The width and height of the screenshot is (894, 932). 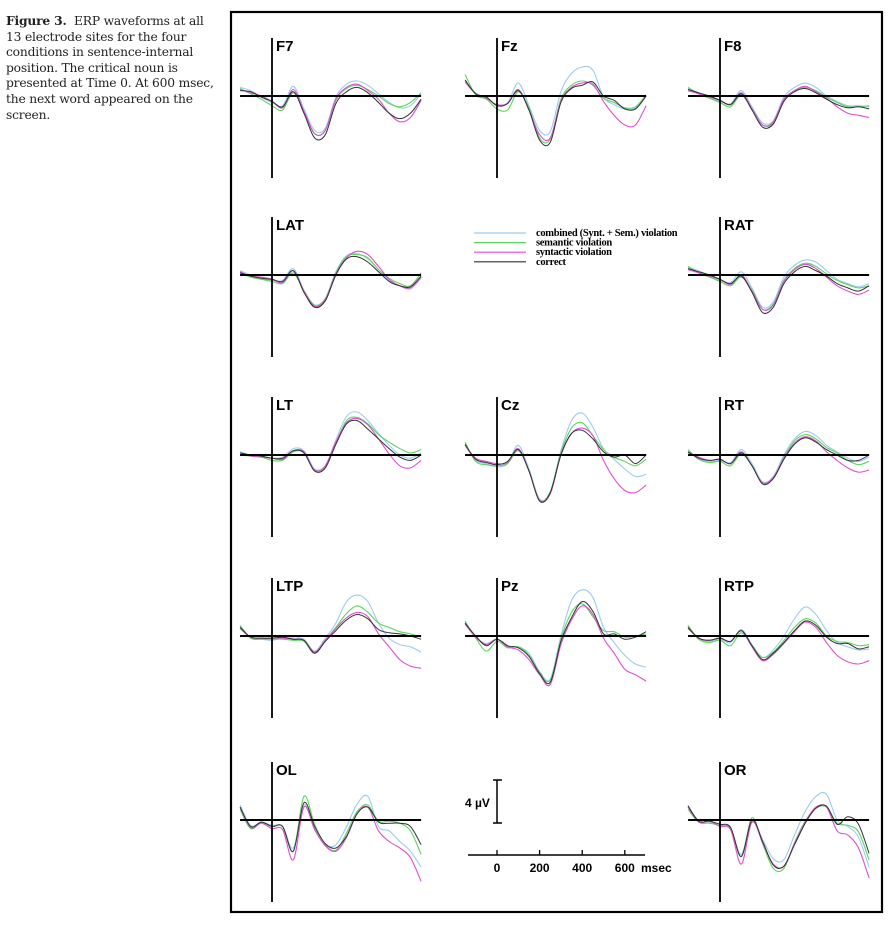 I want to click on electrode-panel-rtp: RTP, so click(x=778, y=648).